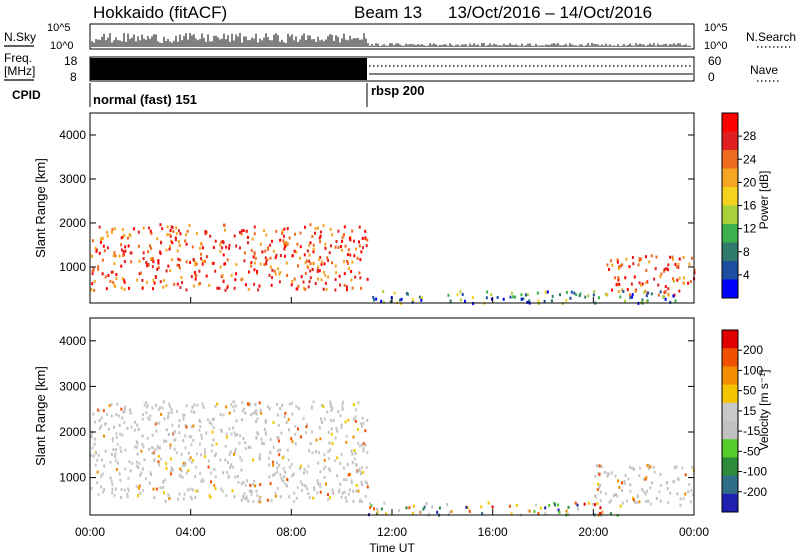  Describe the element at coordinates (730, 339) in the screenshot. I see `colorbar-swatch` at that location.